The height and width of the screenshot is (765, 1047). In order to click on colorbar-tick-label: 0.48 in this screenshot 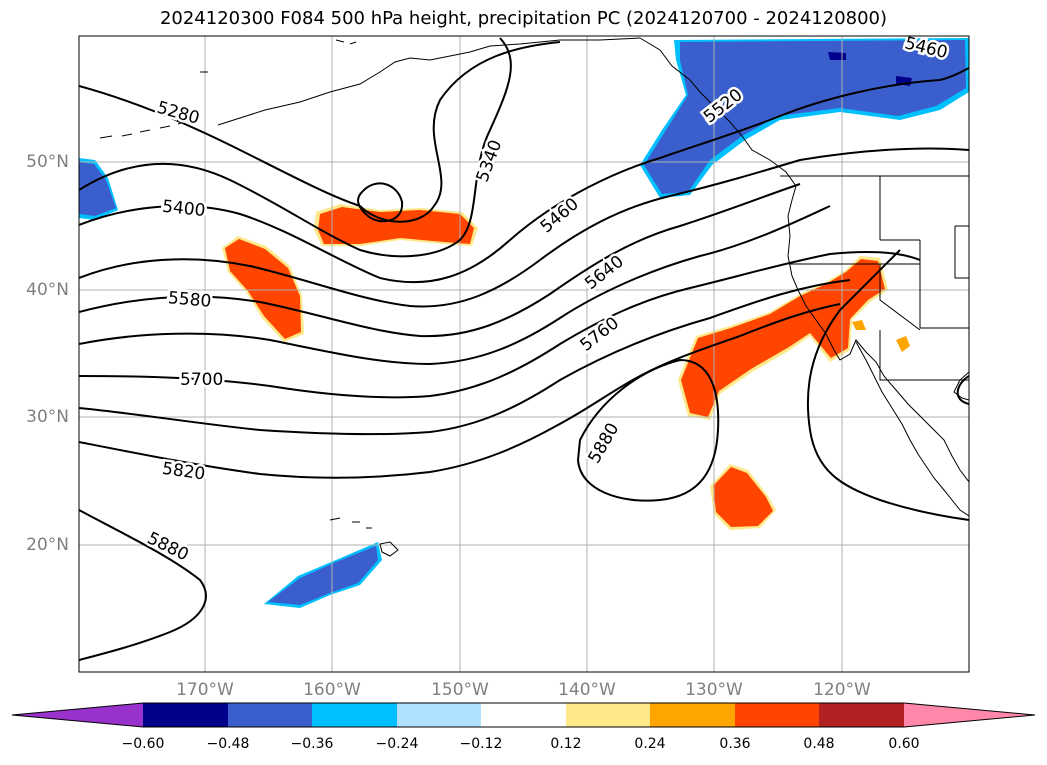, I will do `click(819, 744)`.